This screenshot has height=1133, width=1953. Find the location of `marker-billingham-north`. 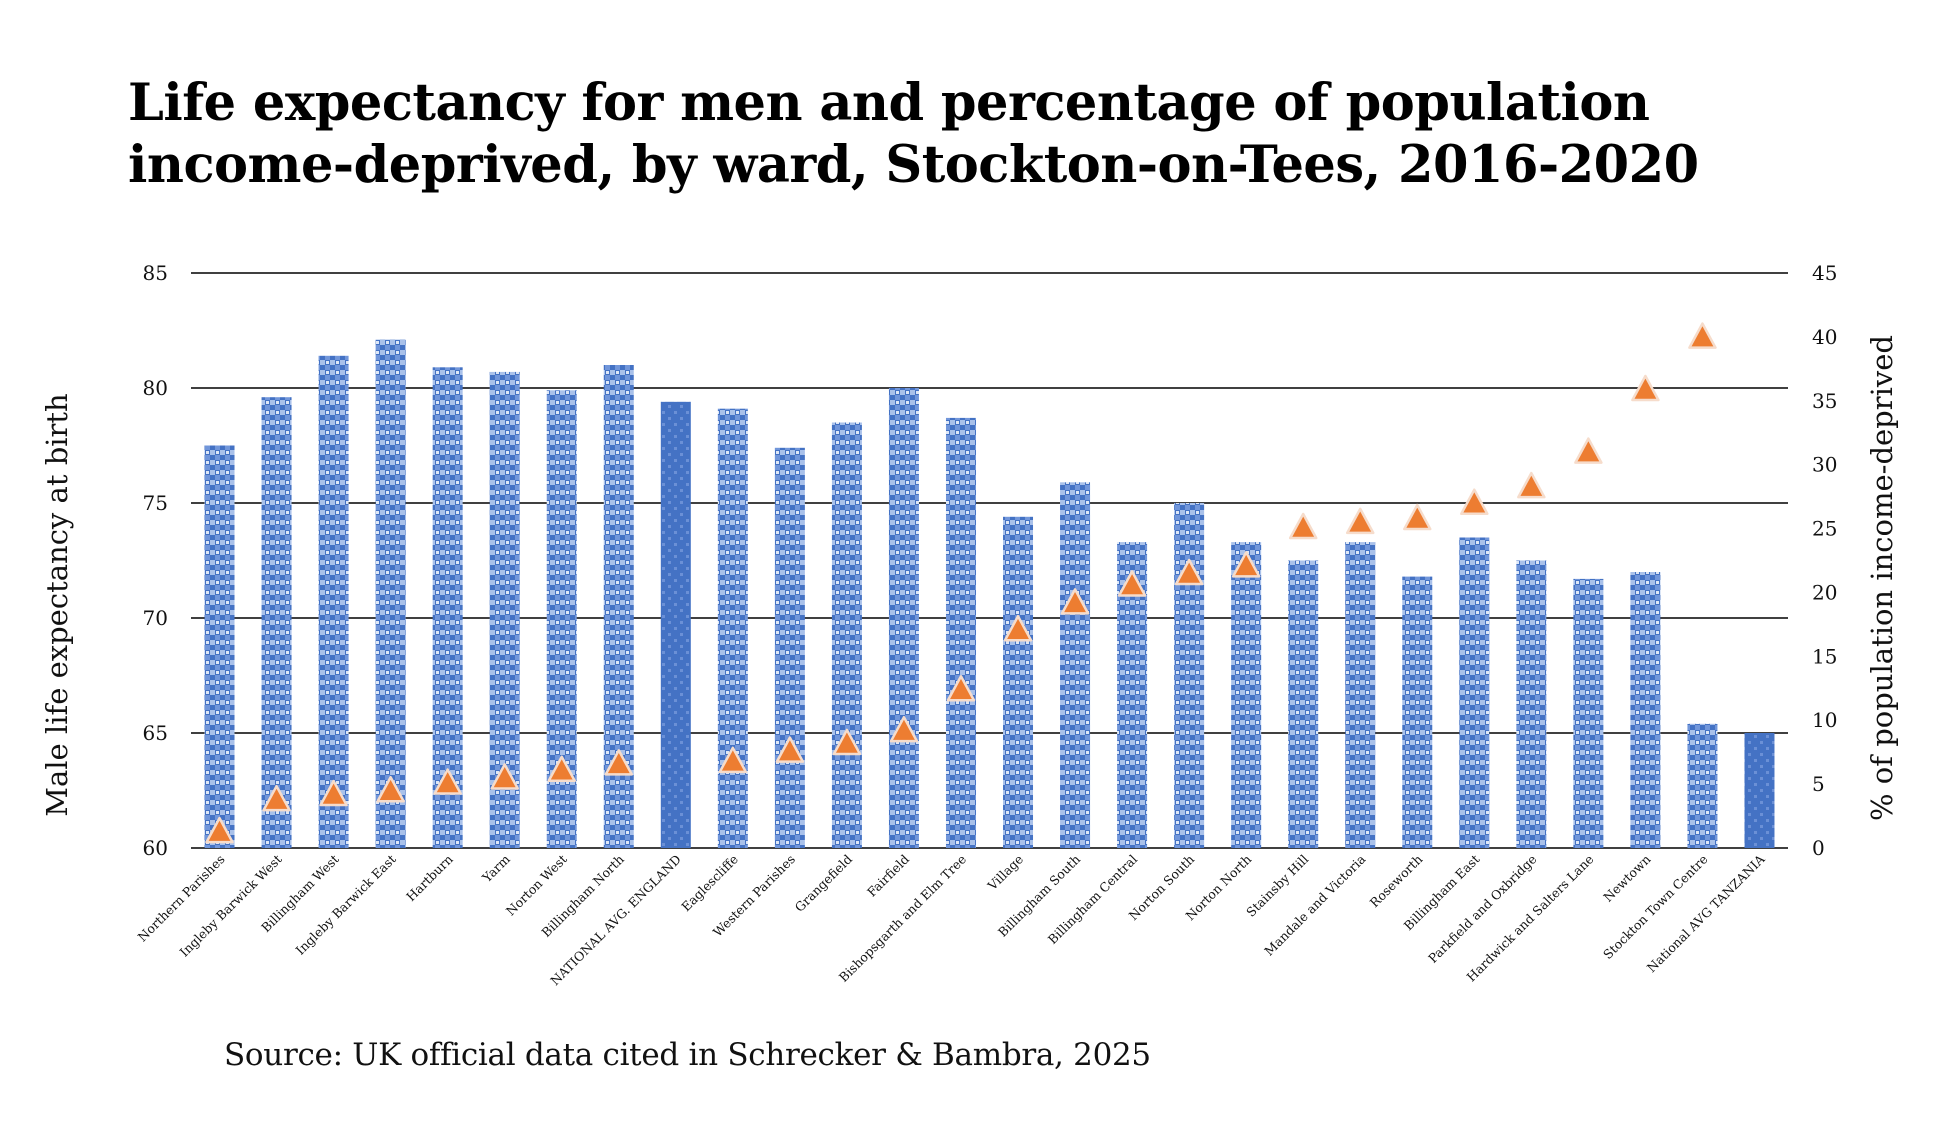

marker-billingham-north is located at coordinates (619, 762).